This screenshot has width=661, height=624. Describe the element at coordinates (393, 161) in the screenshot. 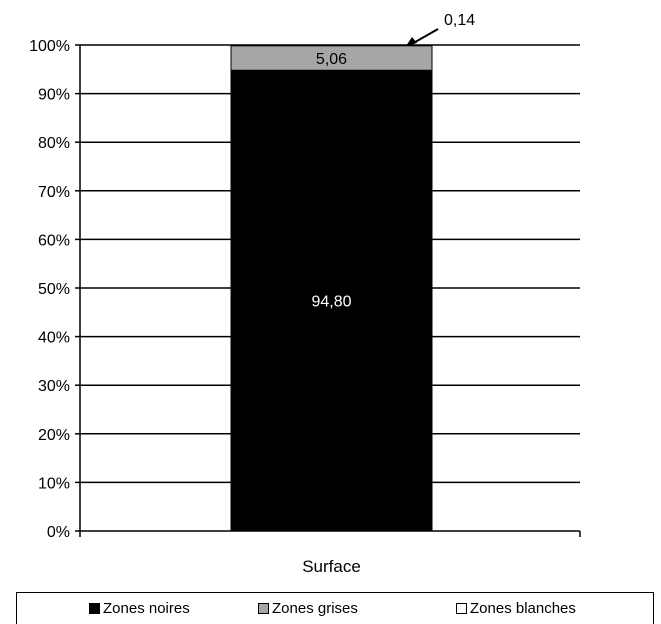

I see `data-labels: 94,80 5,06 0,14` at that location.